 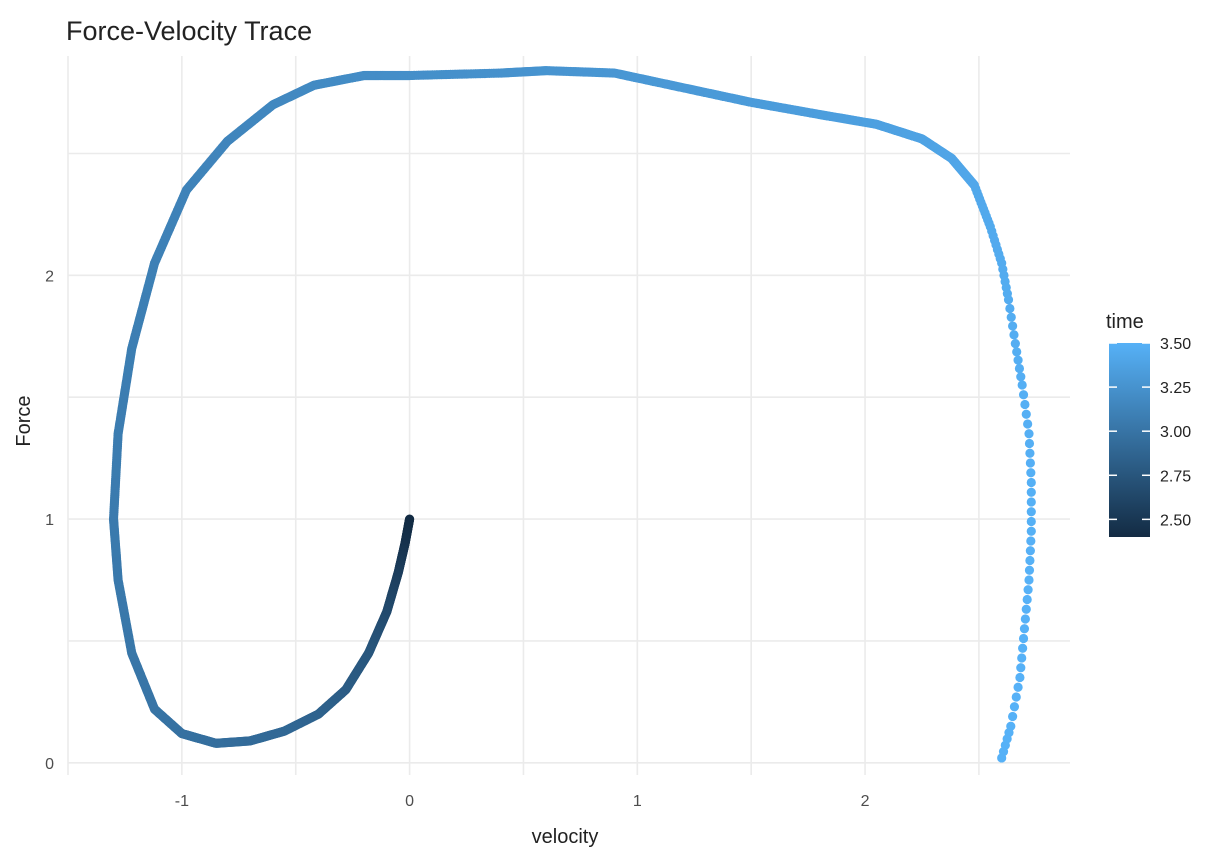 I want to click on legend-break-label: 3.25, so click(x=1175, y=388).